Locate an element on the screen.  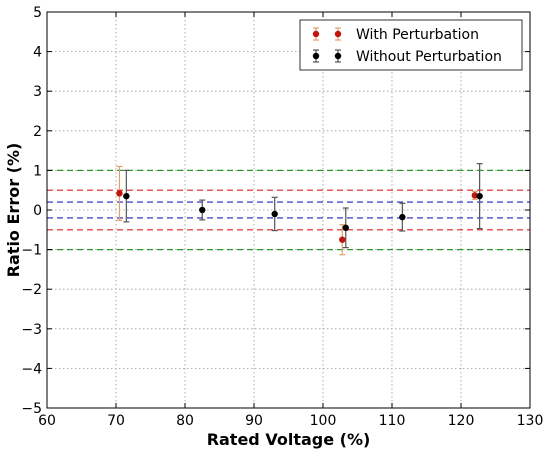
legend-label: With Perturbation is located at coordinates (417, 35).